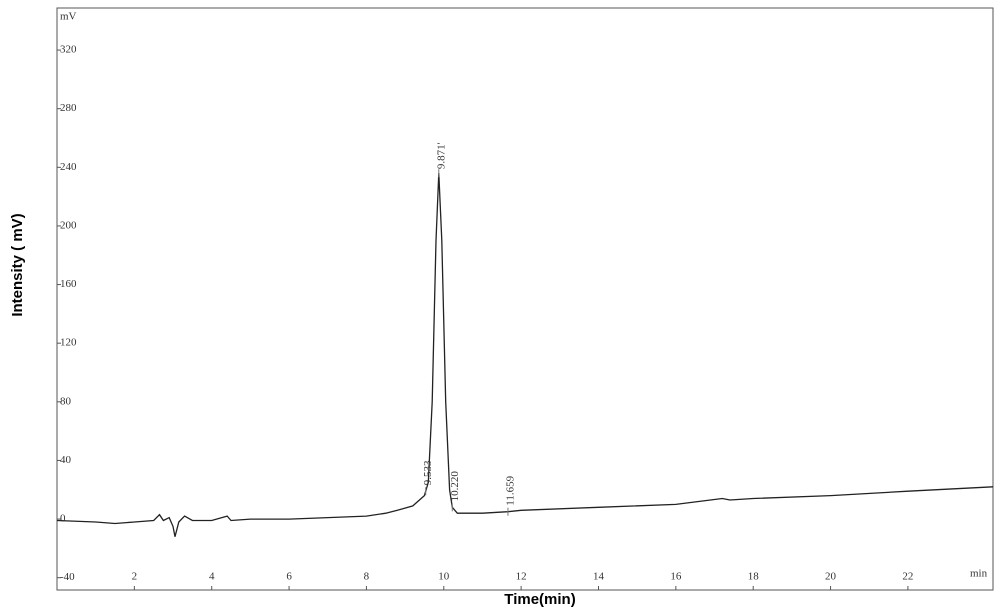 The image size is (1000, 611). What do you see at coordinates (754, 577) in the screenshot?
I see `x-tick-label: 18` at bounding box center [754, 577].